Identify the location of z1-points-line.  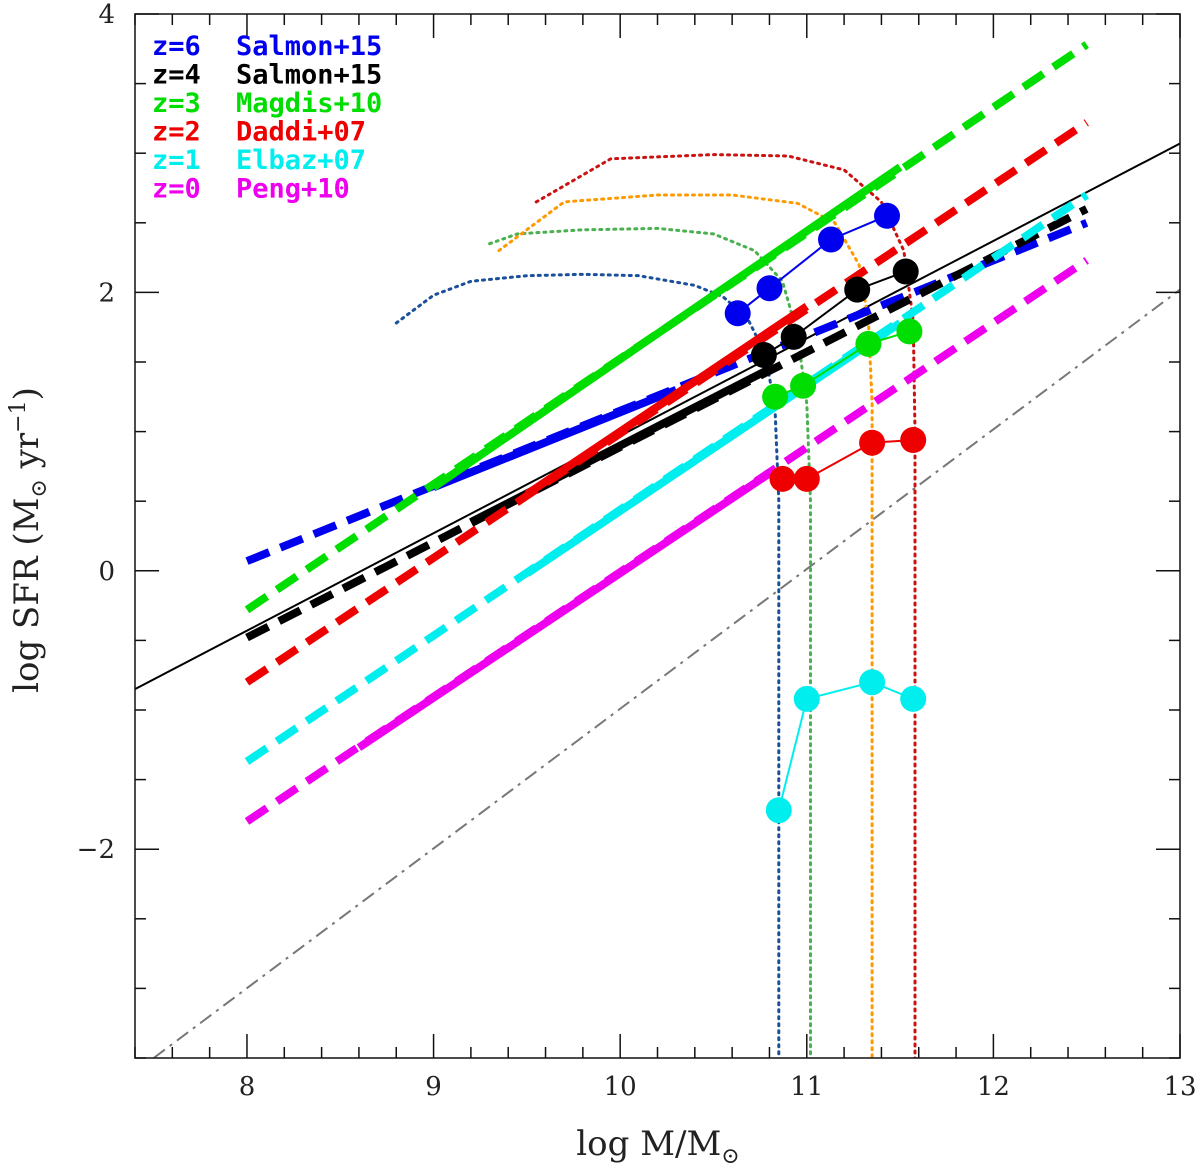
(845, 746).